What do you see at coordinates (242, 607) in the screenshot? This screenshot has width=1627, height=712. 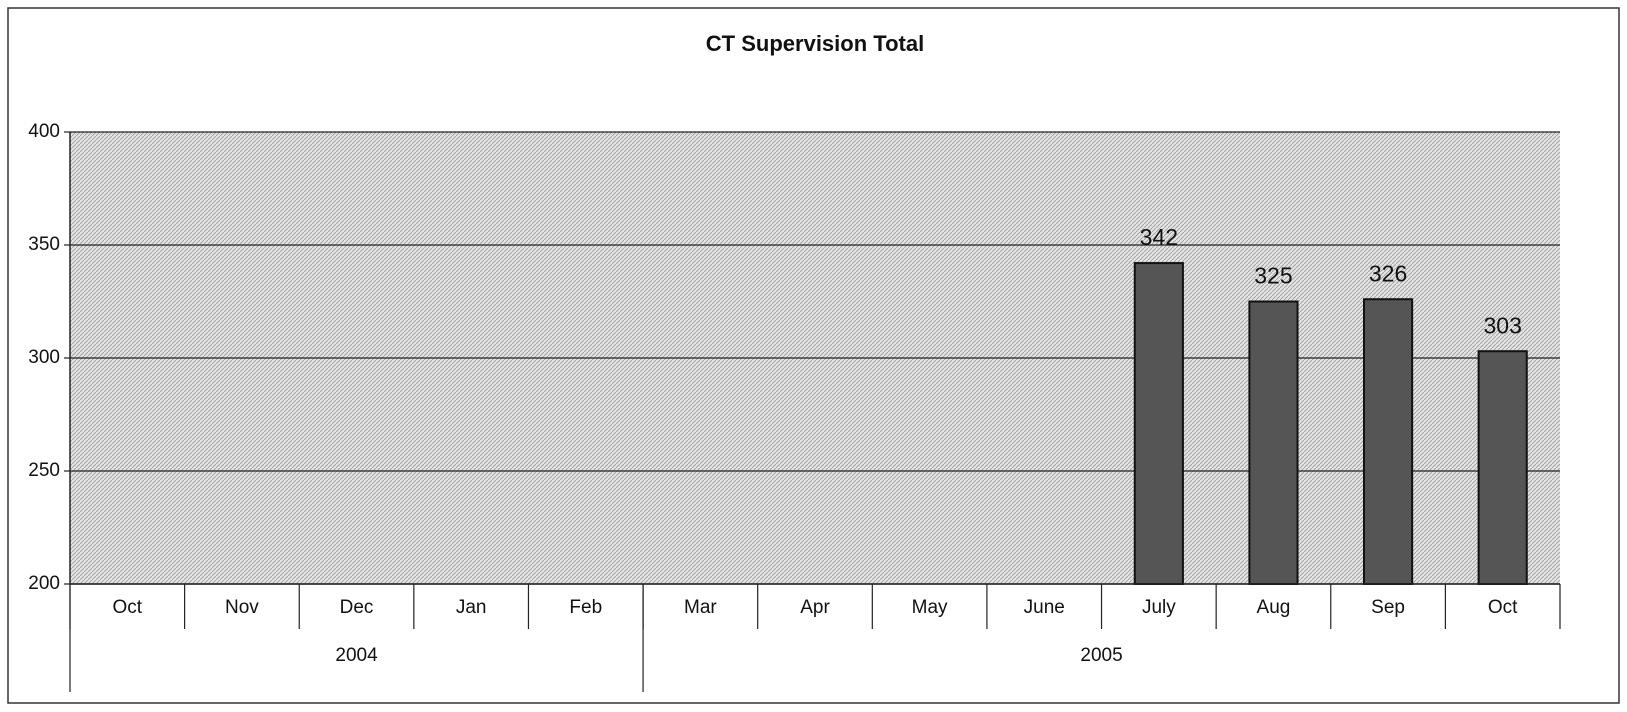 I see `x-tick-label: Nov` at bounding box center [242, 607].